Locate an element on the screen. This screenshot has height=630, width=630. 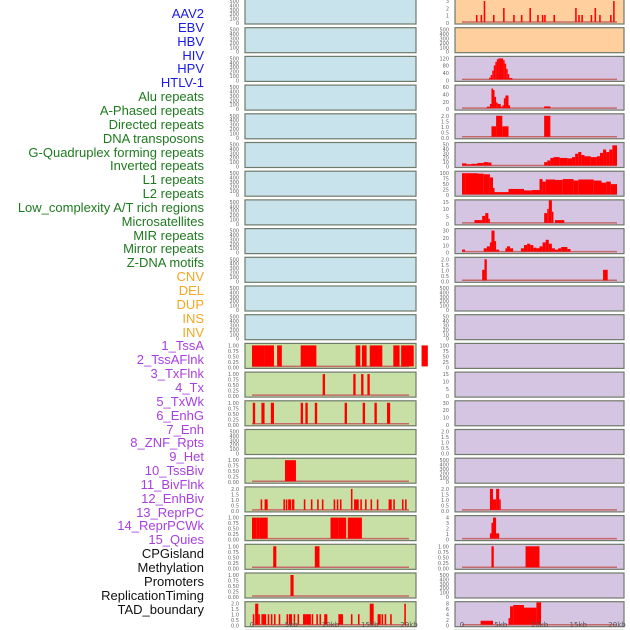
track-label: CPGisland is located at coordinates (172, 554).